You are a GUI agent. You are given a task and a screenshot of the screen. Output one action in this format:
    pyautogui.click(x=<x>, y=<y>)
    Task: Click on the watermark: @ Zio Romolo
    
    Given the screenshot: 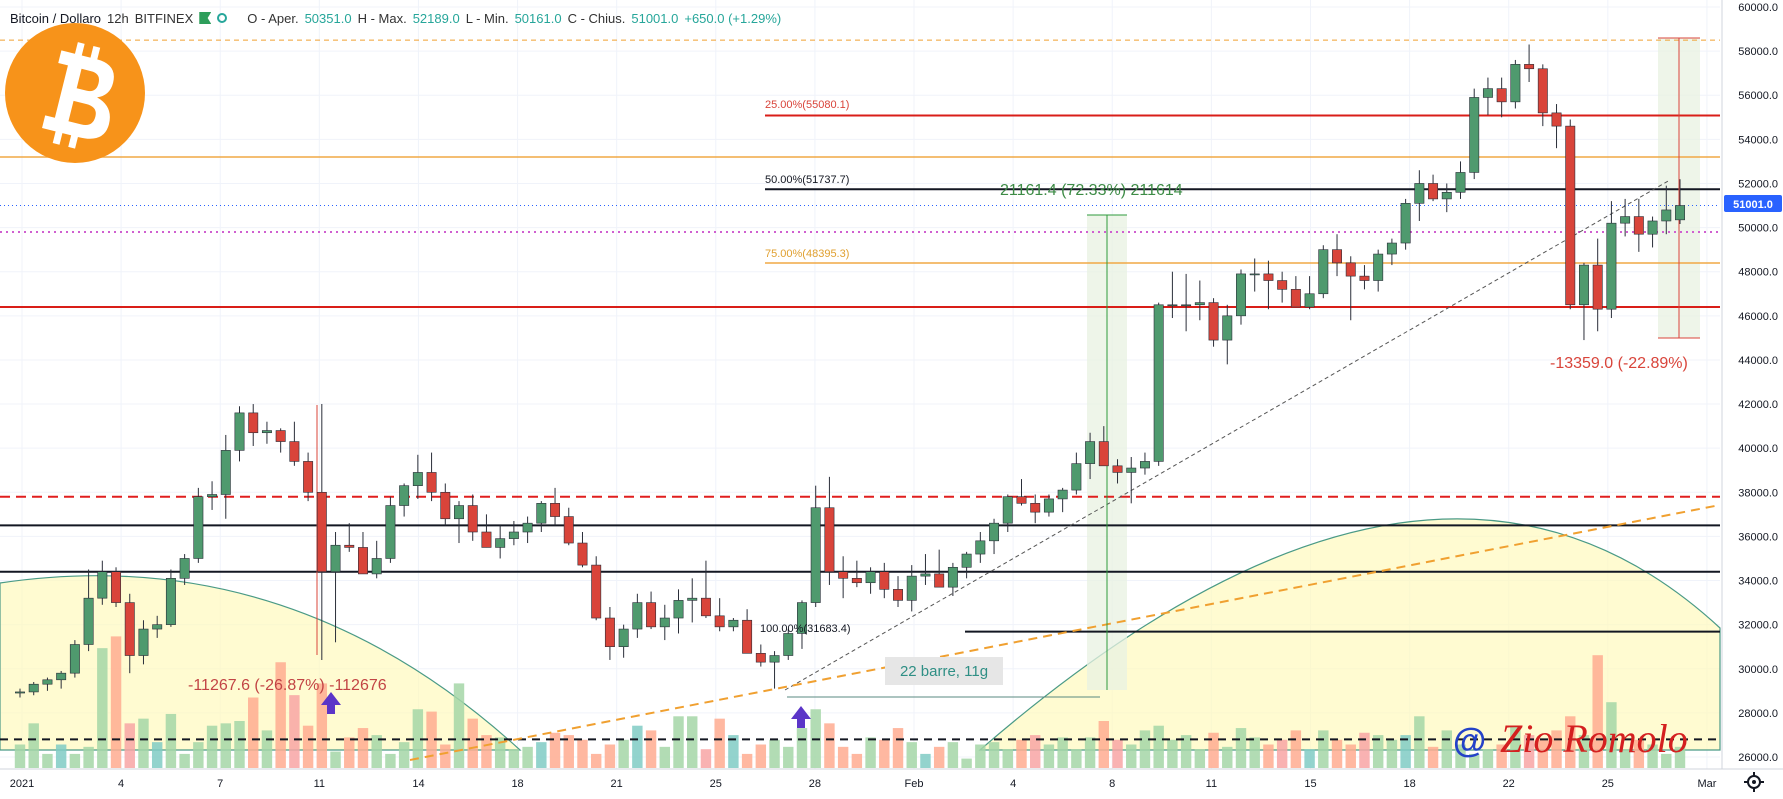 What is the action you would take?
    pyautogui.click(x=1570, y=738)
    